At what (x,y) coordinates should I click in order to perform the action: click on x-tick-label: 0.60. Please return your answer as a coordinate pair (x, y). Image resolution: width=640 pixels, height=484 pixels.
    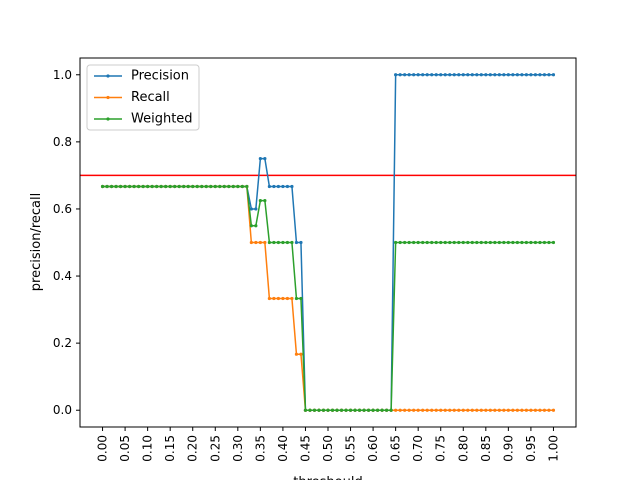
    Looking at the image, I should click on (373, 448).